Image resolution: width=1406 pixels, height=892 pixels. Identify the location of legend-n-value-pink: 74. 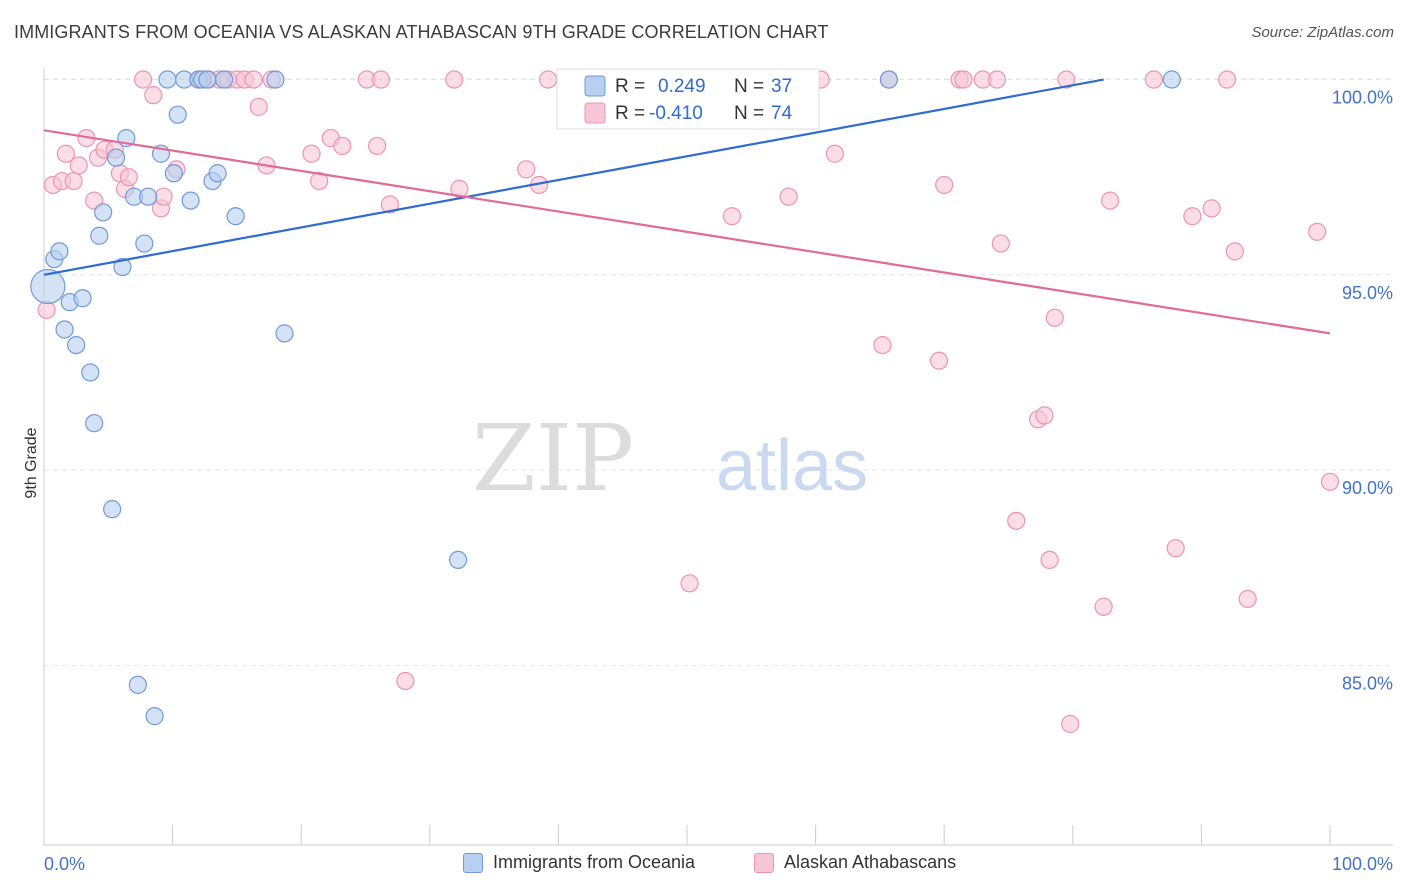
(782, 113).